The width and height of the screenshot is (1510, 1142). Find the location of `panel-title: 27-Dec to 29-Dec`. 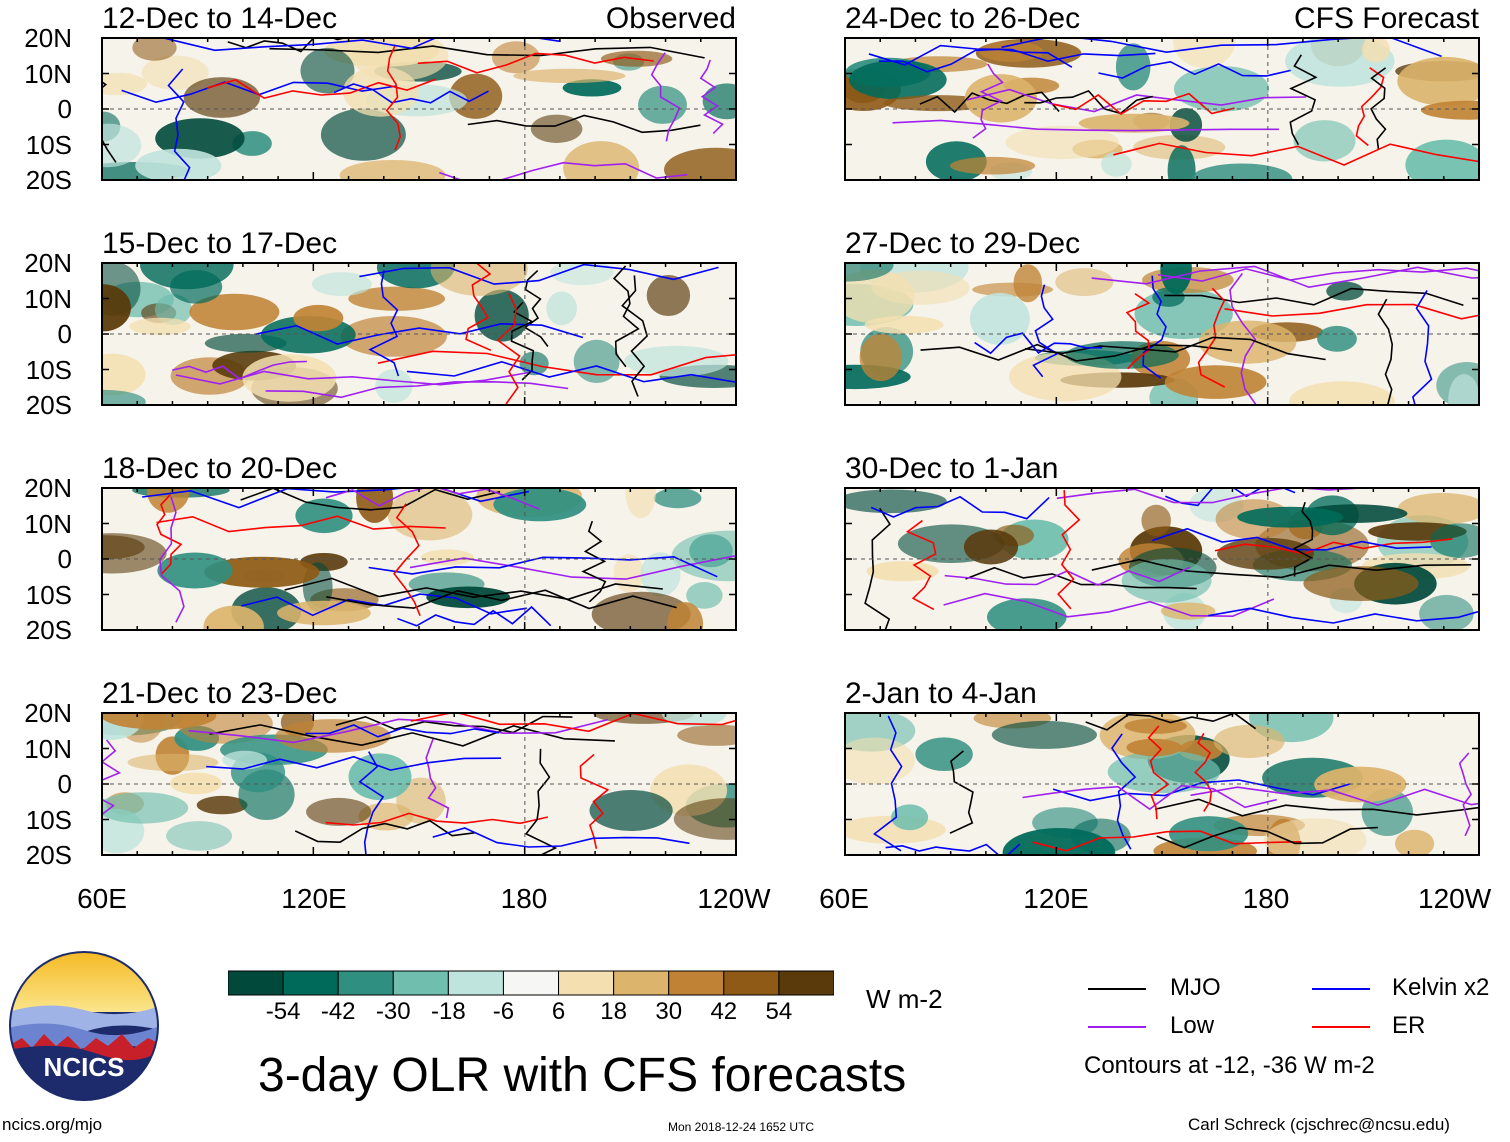

panel-title: 27-Dec to 29-Dec is located at coordinates (963, 243).